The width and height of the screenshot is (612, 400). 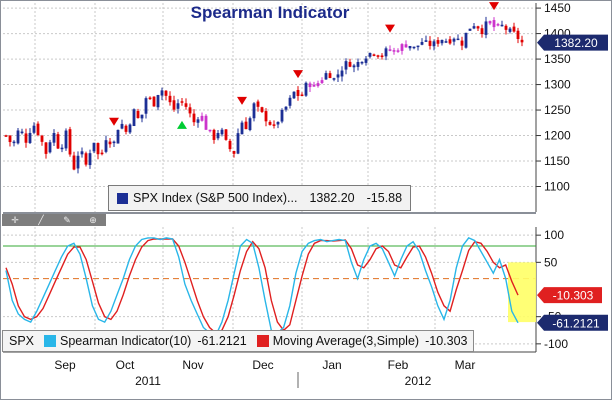 I want to click on price-tick-label: 1250, so click(x=557, y=110).